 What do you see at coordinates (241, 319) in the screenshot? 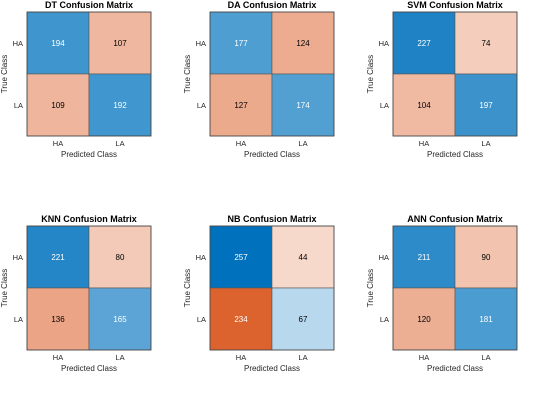
I see `cell-value-label: 234` at bounding box center [241, 319].